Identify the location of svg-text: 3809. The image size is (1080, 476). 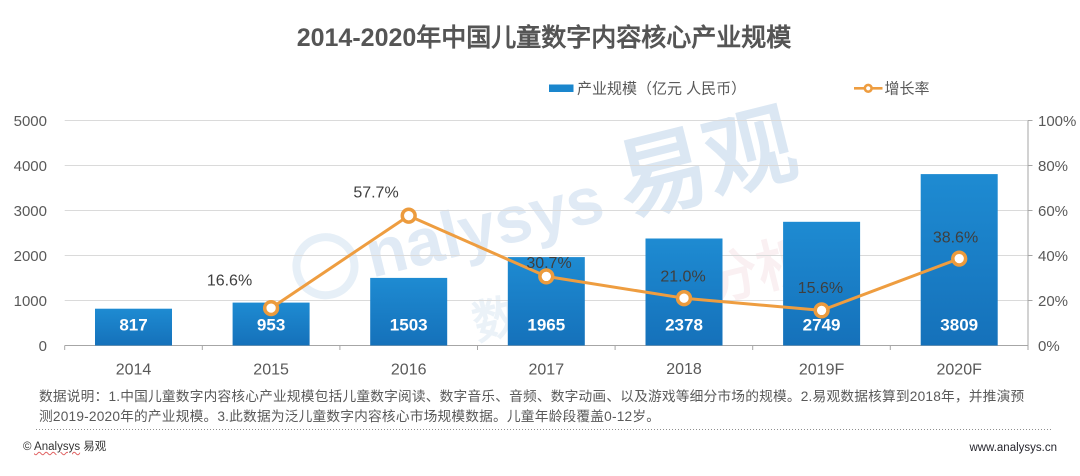
(959, 325).